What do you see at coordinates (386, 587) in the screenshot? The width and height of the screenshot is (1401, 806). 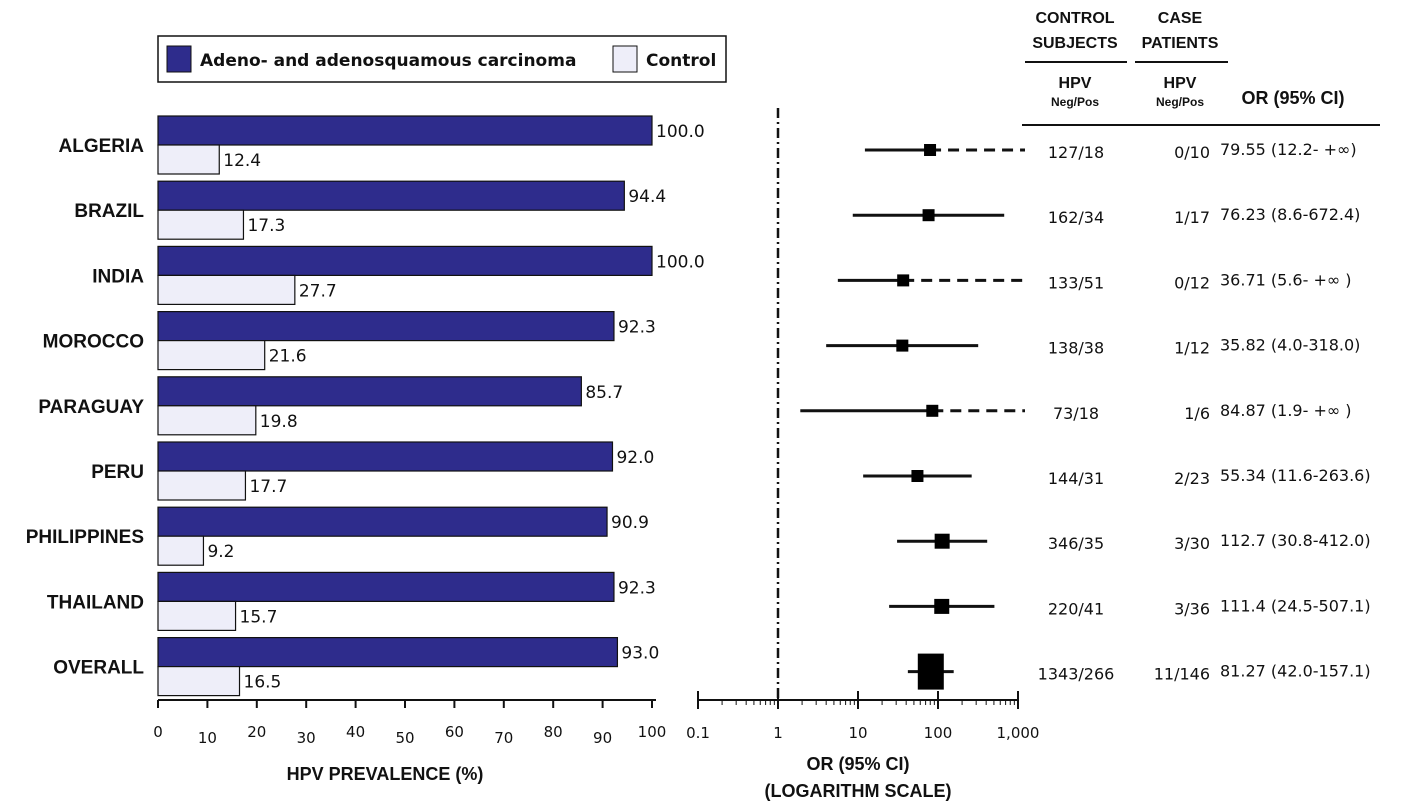 I see `bar-carcinoma-thailand` at bounding box center [386, 587].